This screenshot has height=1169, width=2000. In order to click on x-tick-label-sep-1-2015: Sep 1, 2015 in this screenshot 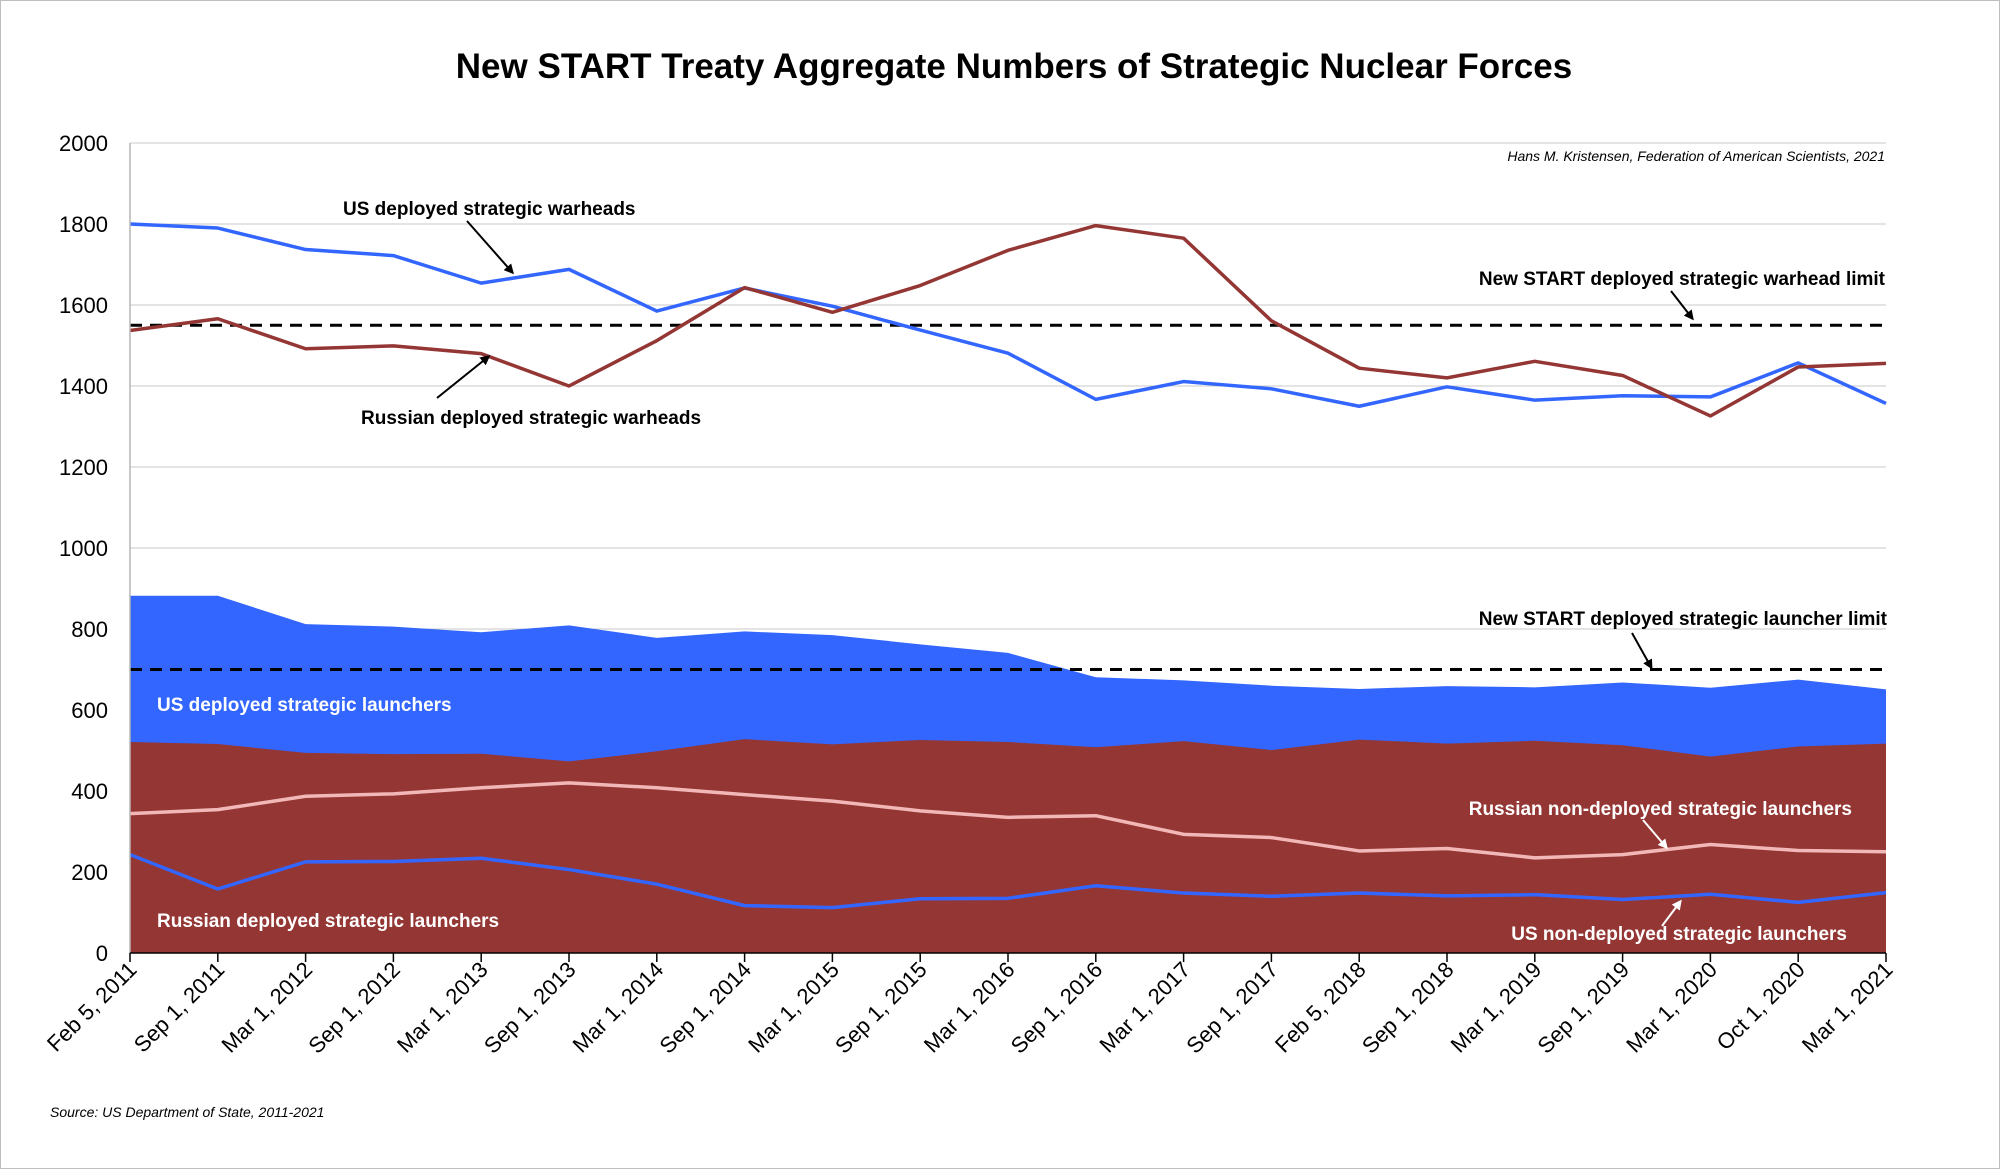, I will do `click(881, 1008)`.